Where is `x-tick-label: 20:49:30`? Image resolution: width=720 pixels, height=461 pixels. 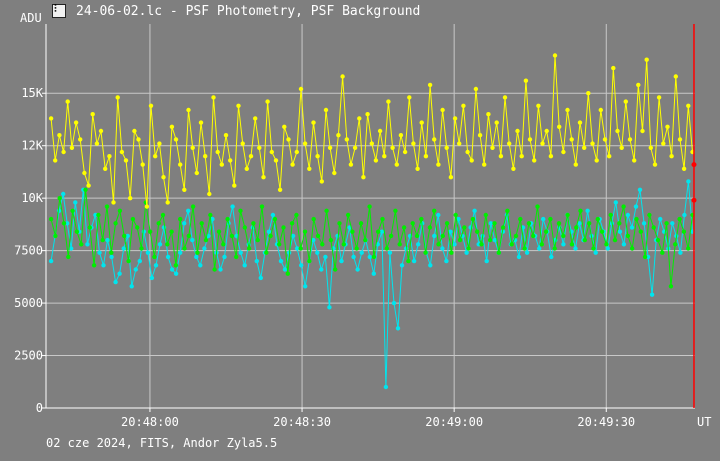
x-tick-label: 20:49:30 is located at coordinates (606, 422).